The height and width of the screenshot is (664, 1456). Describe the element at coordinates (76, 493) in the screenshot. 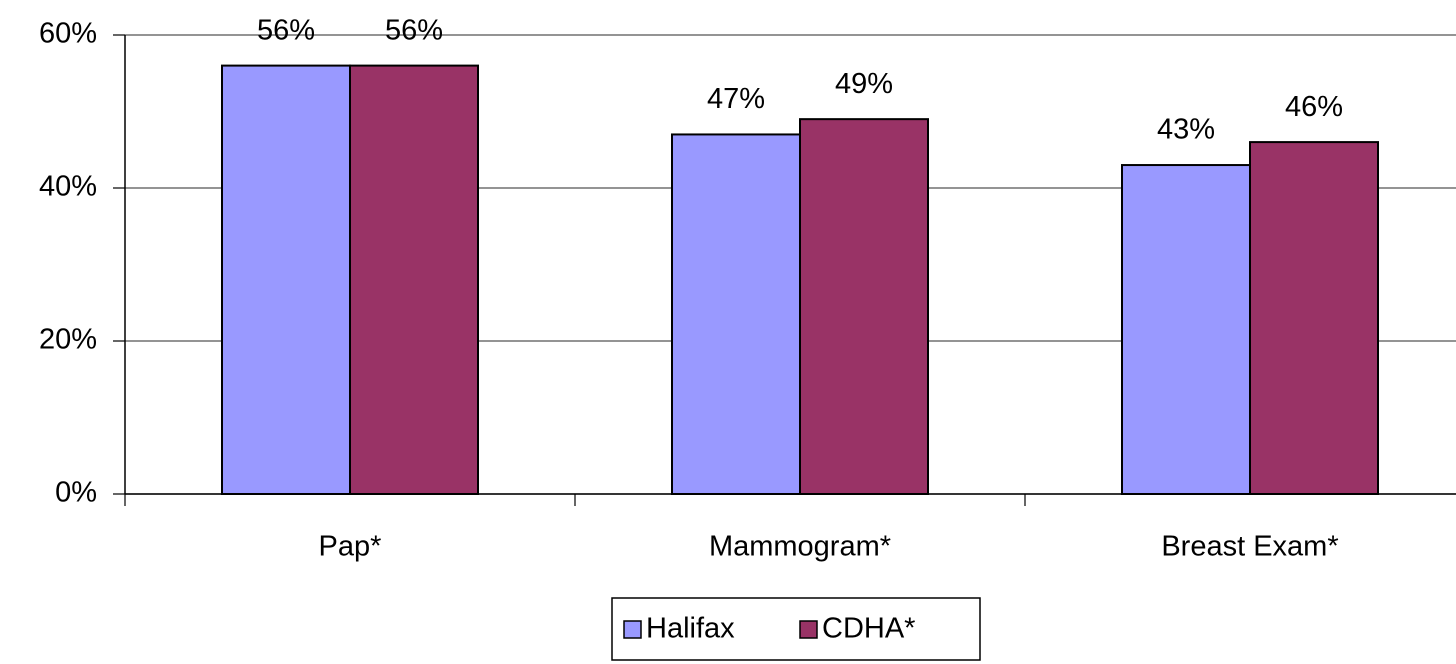

I see `y-tick-label: 0%` at that location.